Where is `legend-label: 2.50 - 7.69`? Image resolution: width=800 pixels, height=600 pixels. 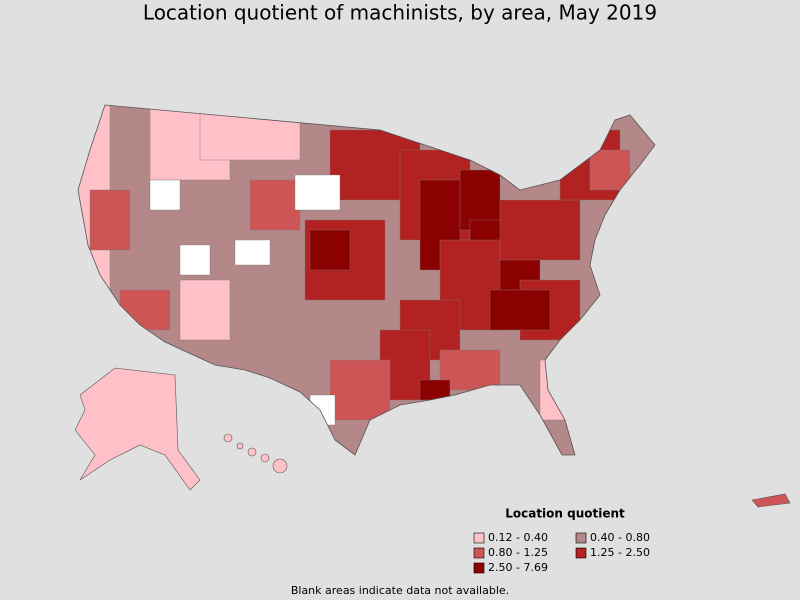 legend-label: 2.50 - 7.69 is located at coordinates (518, 567).